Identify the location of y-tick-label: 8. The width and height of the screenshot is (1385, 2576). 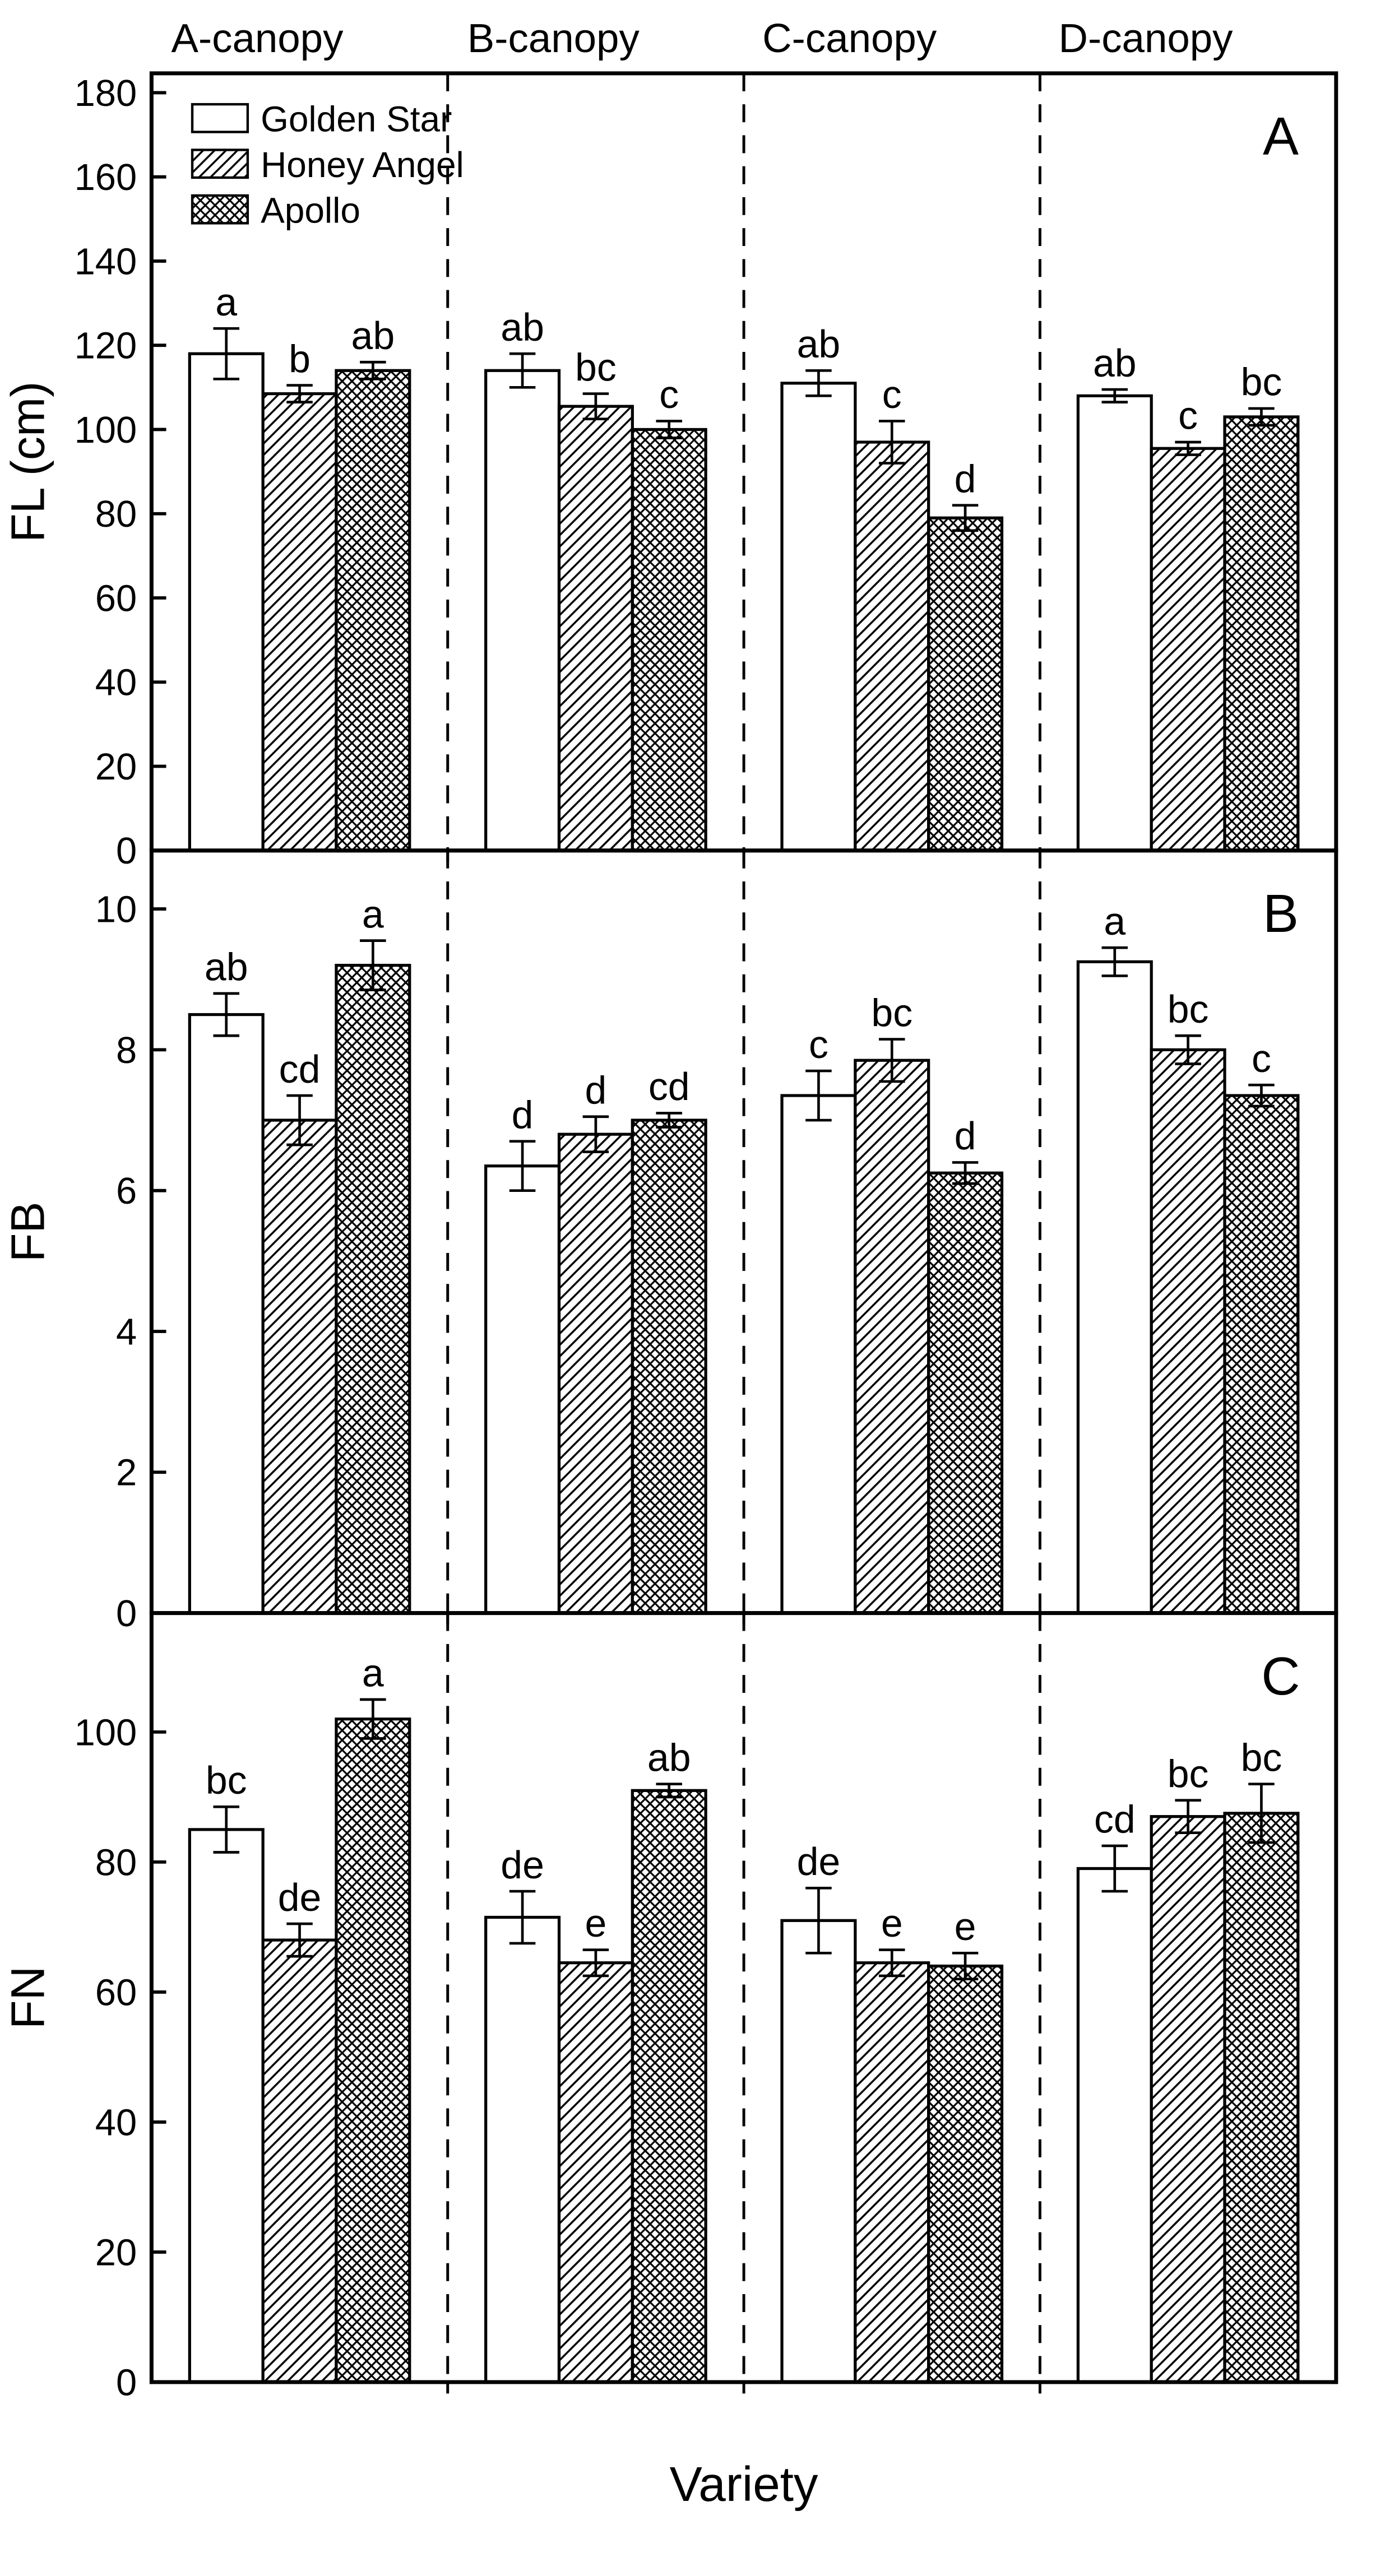
(126, 1050).